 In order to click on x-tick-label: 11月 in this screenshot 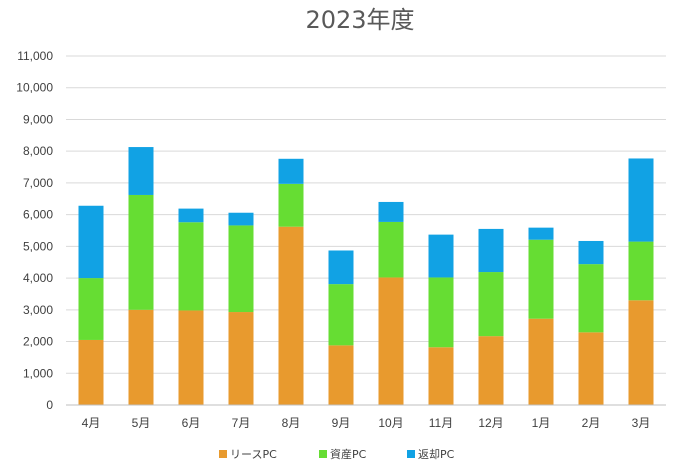, I will do `click(441, 423)`.